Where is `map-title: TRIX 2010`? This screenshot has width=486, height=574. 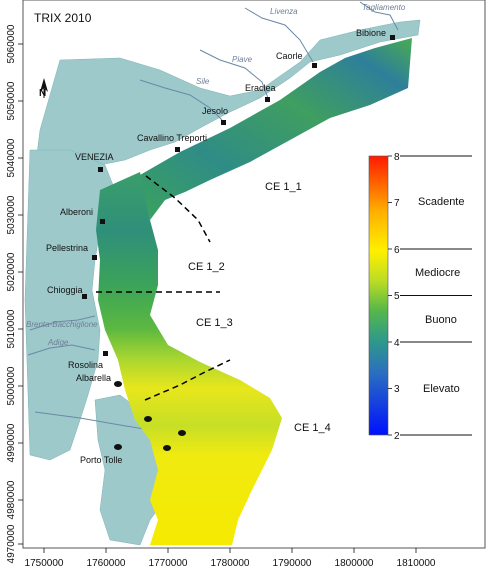 map-title: TRIX 2010 is located at coordinates (63, 18).